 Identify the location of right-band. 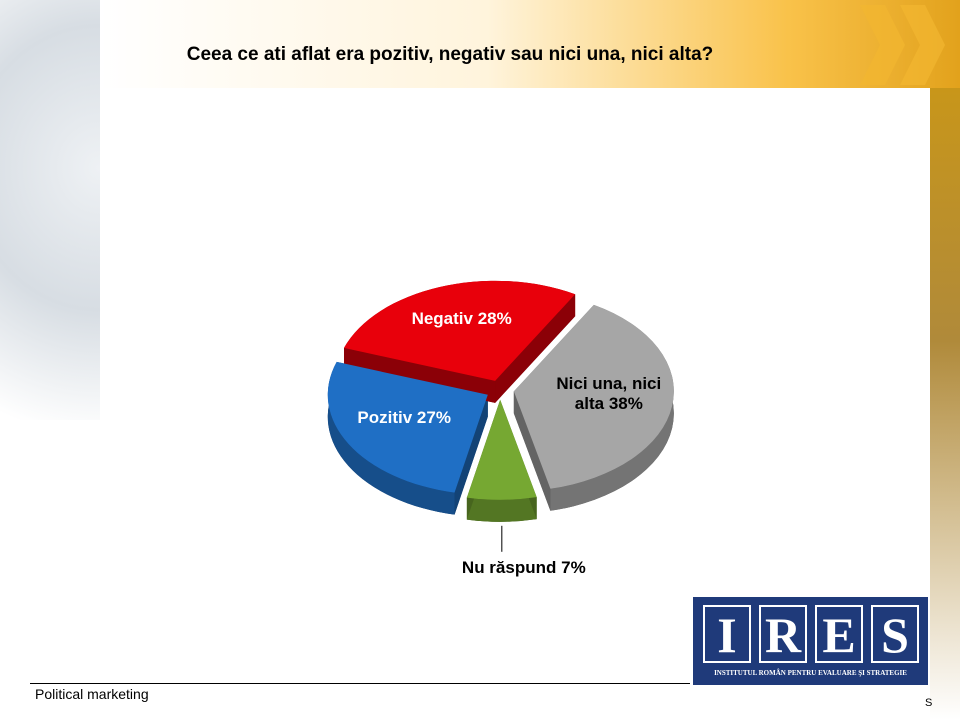
(945, 404).